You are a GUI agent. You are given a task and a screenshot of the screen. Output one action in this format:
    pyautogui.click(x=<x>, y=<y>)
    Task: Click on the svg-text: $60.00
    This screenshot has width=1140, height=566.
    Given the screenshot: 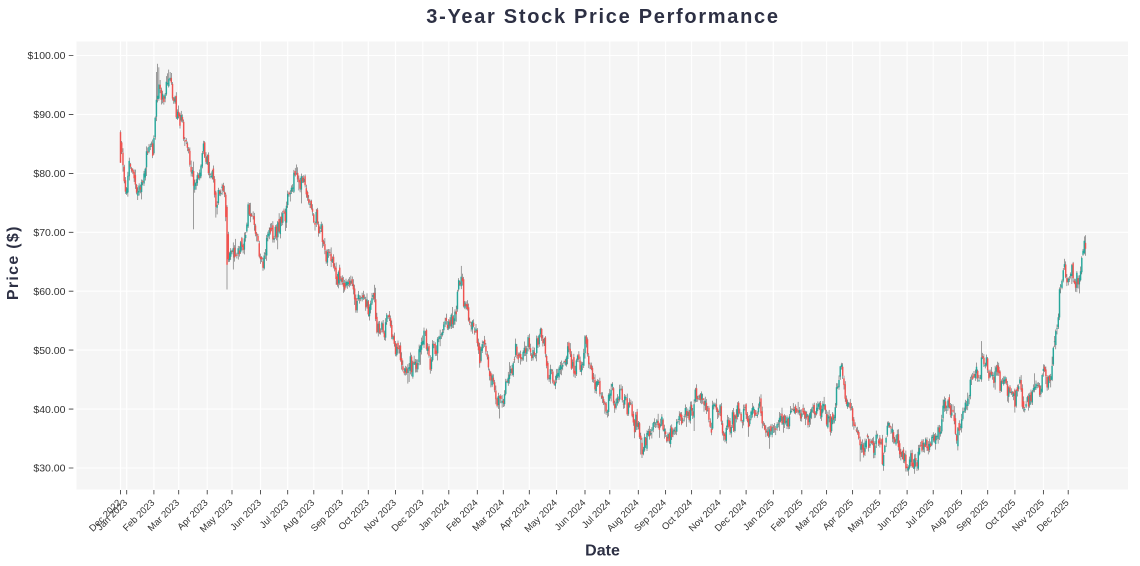 What is the action you would take?
    pyautogui.click(x=49, y=292)
    